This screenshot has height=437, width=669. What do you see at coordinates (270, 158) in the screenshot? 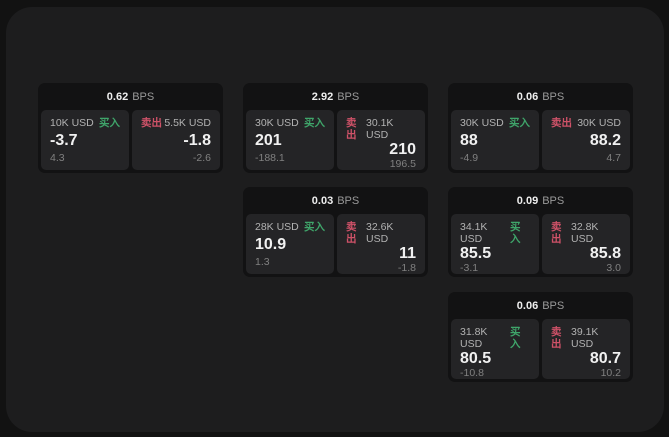
I see `buy-delta: -188.1` at bounding box center [270, 158].